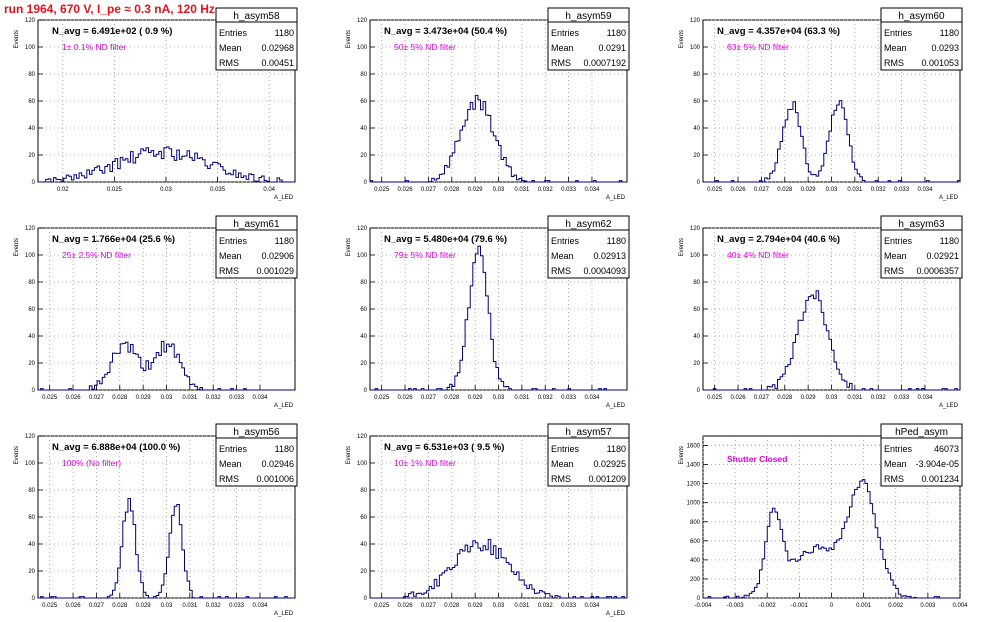 The width and height of the screenshot is (996, 622). I want to click on stats-value: 0.02921, so click(942, 256).